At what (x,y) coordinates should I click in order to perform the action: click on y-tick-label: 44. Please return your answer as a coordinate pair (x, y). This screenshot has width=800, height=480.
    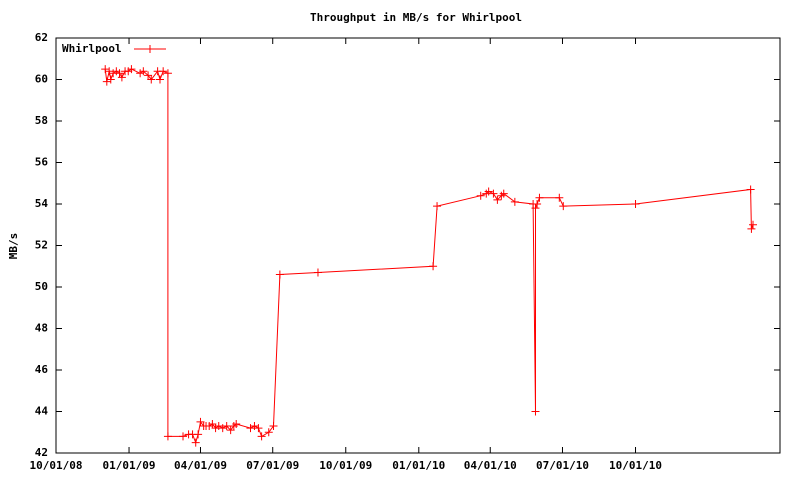
    Looking at the image, I should click on (42, 411).